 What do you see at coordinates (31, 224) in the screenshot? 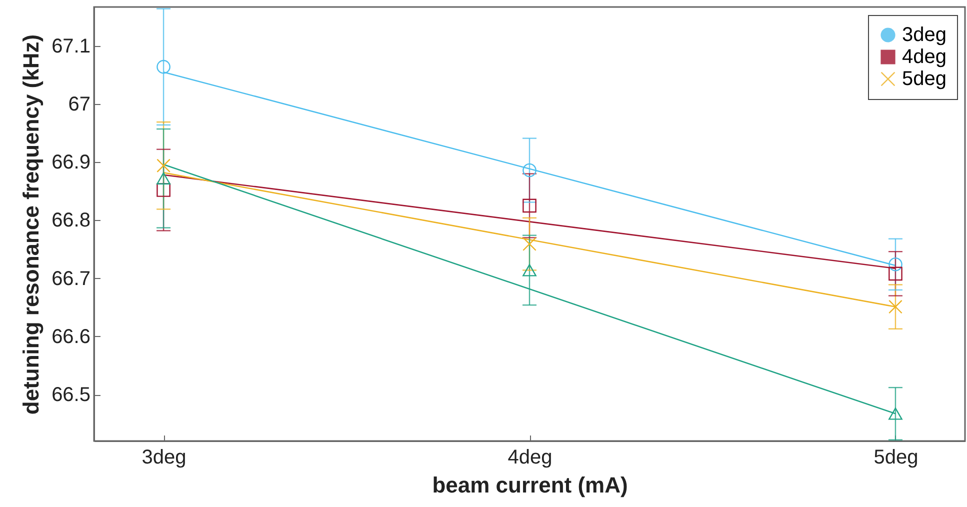
I see `y-axis-title: detuning resonance frequency (kHz)` at bounding box center [31, 224].